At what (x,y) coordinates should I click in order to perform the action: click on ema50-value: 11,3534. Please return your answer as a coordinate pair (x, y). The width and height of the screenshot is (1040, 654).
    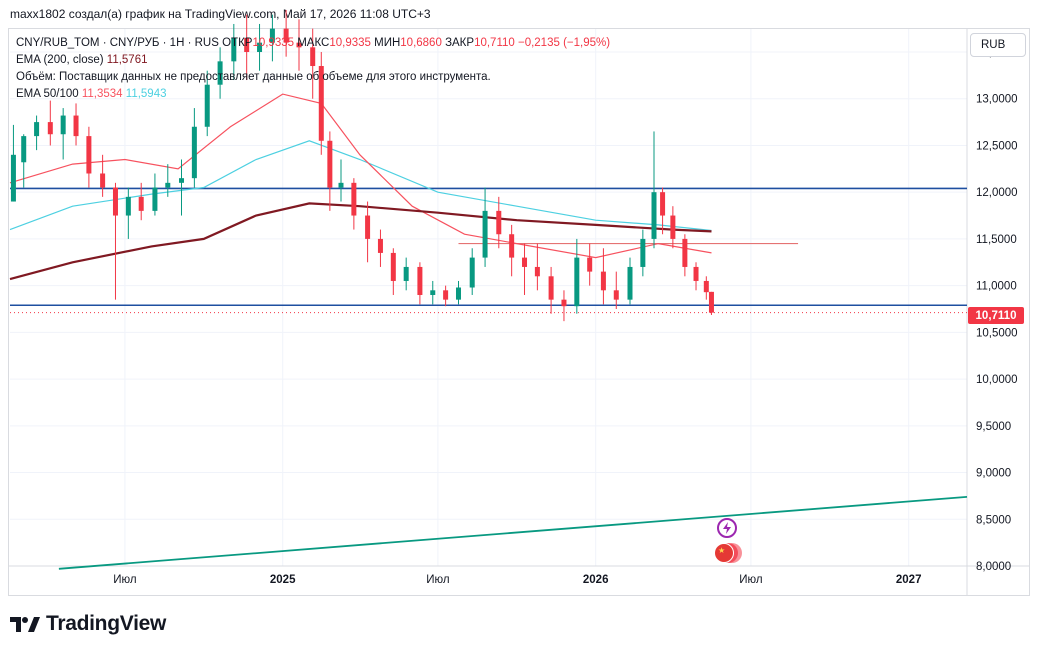
    Looking at the image, I should click on (102, 94).